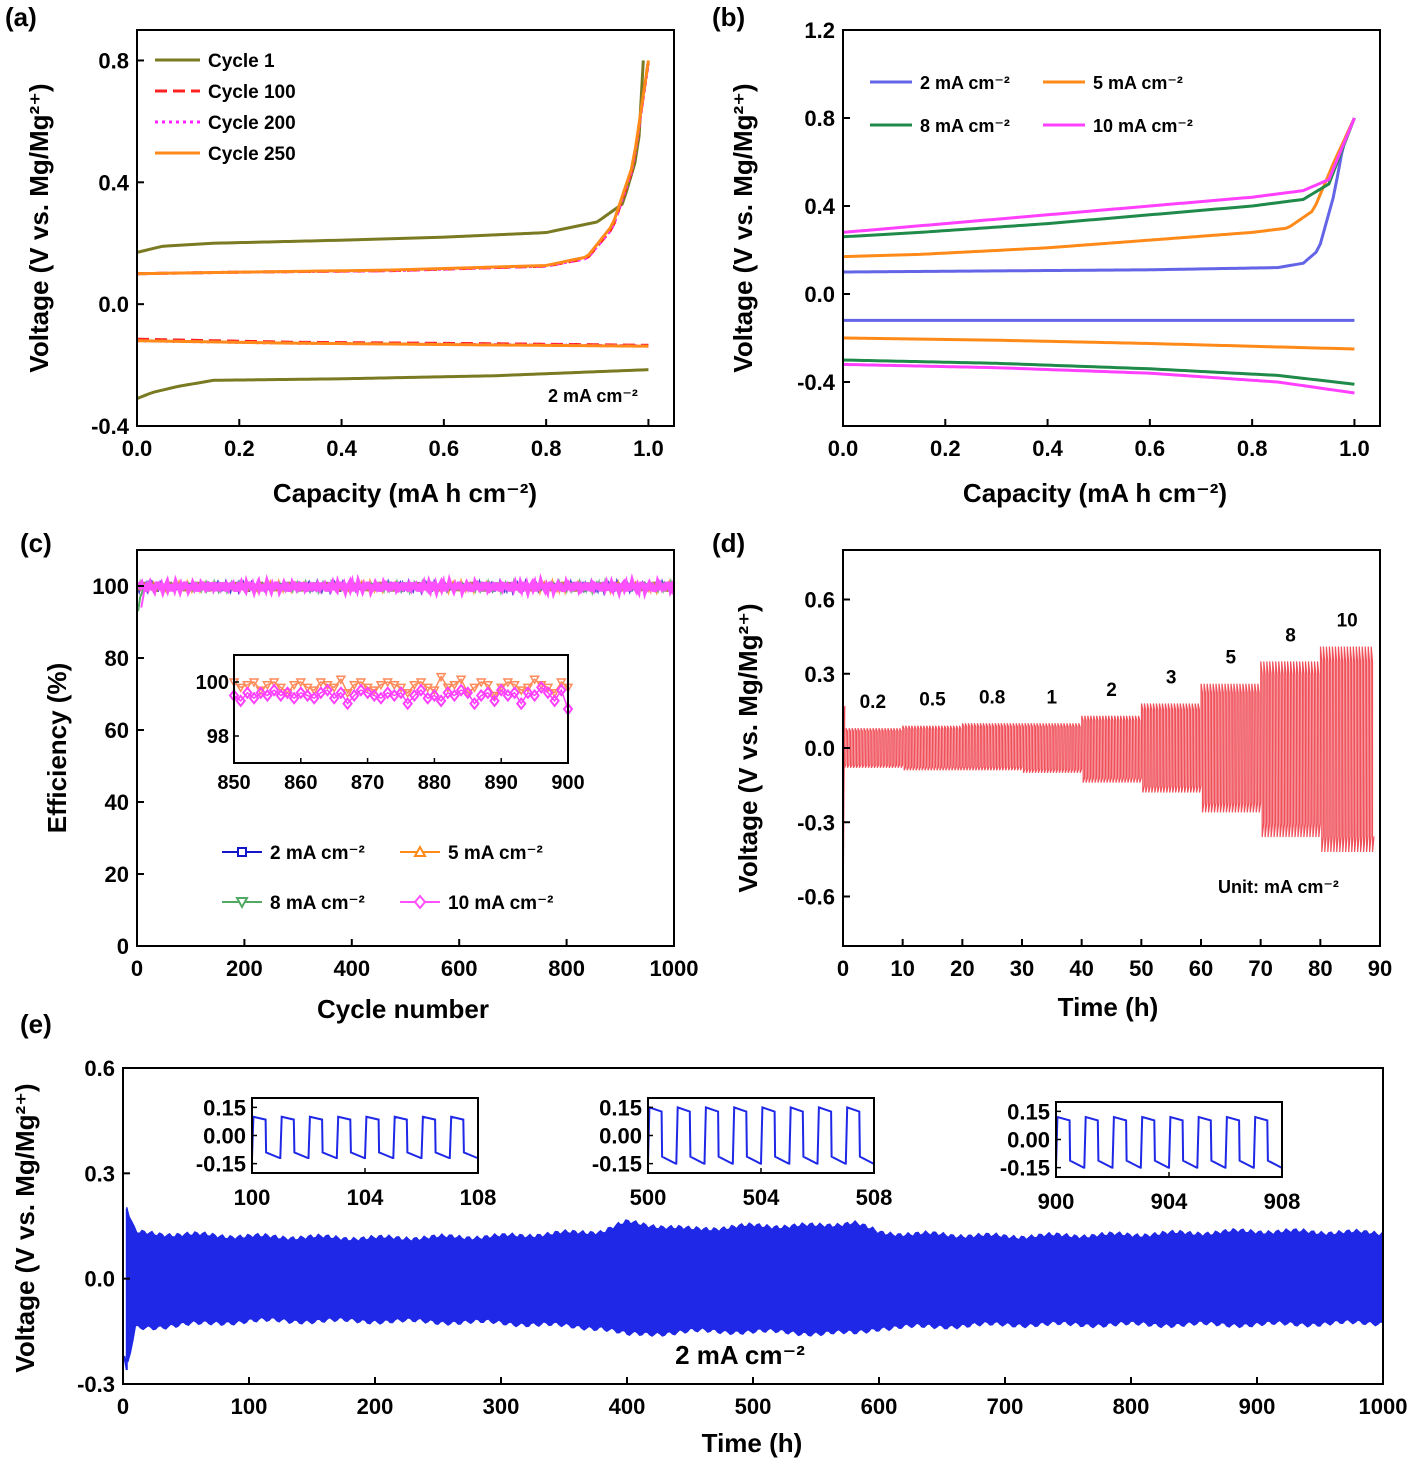 The height and width of the screenshot is (1464, 1413). I want to click on panel-c-ytick-label: 0, so click(123, 946).